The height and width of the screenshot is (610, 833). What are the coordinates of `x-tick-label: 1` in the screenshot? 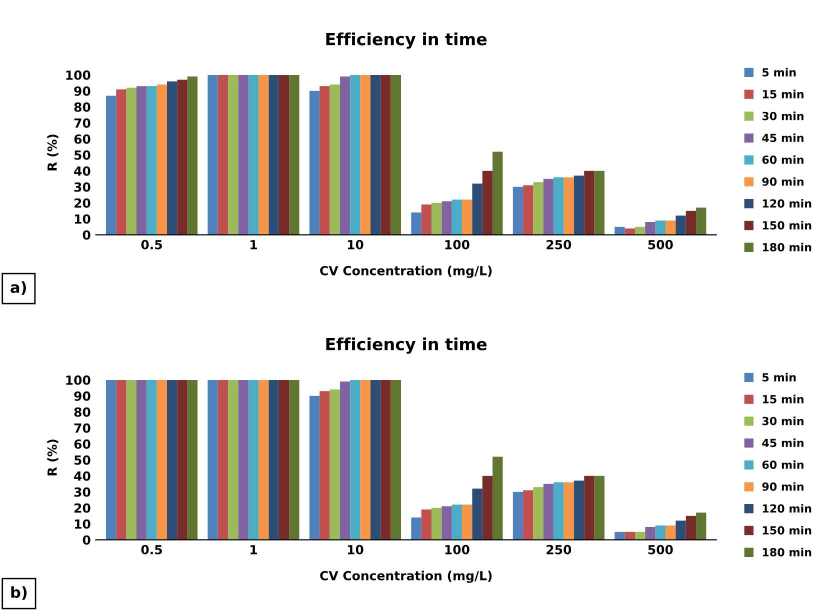 It's located at (253, 549).